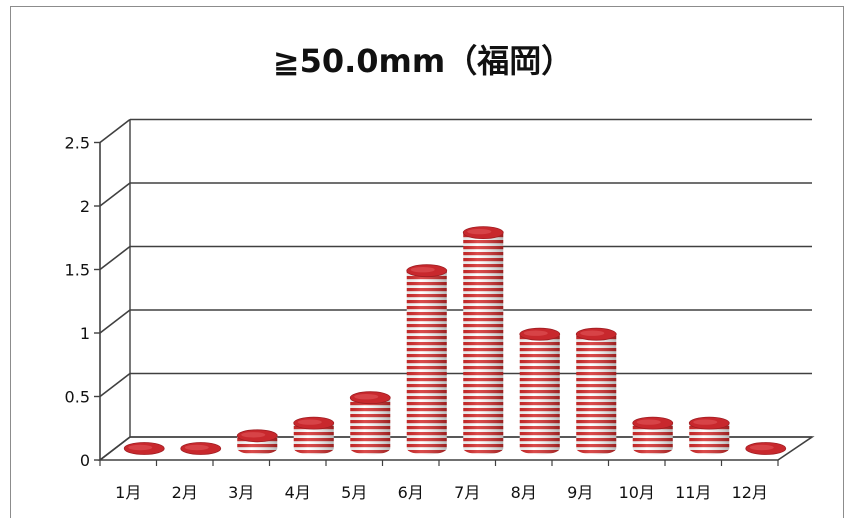 The height and width of the screenshot is (518, 846). What do you see at coordinates (693, 492) in the screenshot?
I see `x-tick-label: 11月` at bounding box center [693, 492].